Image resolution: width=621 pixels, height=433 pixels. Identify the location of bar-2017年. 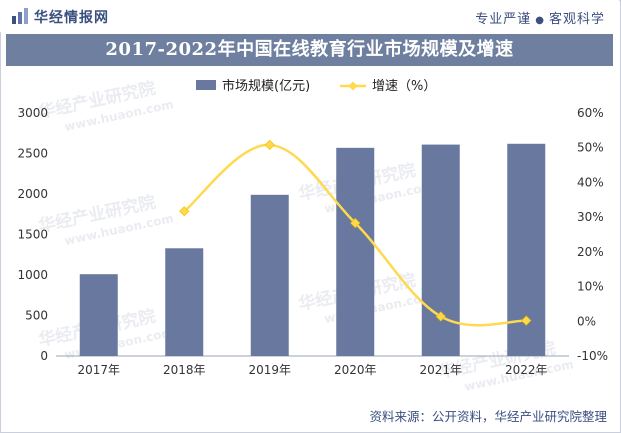
(98, 315).